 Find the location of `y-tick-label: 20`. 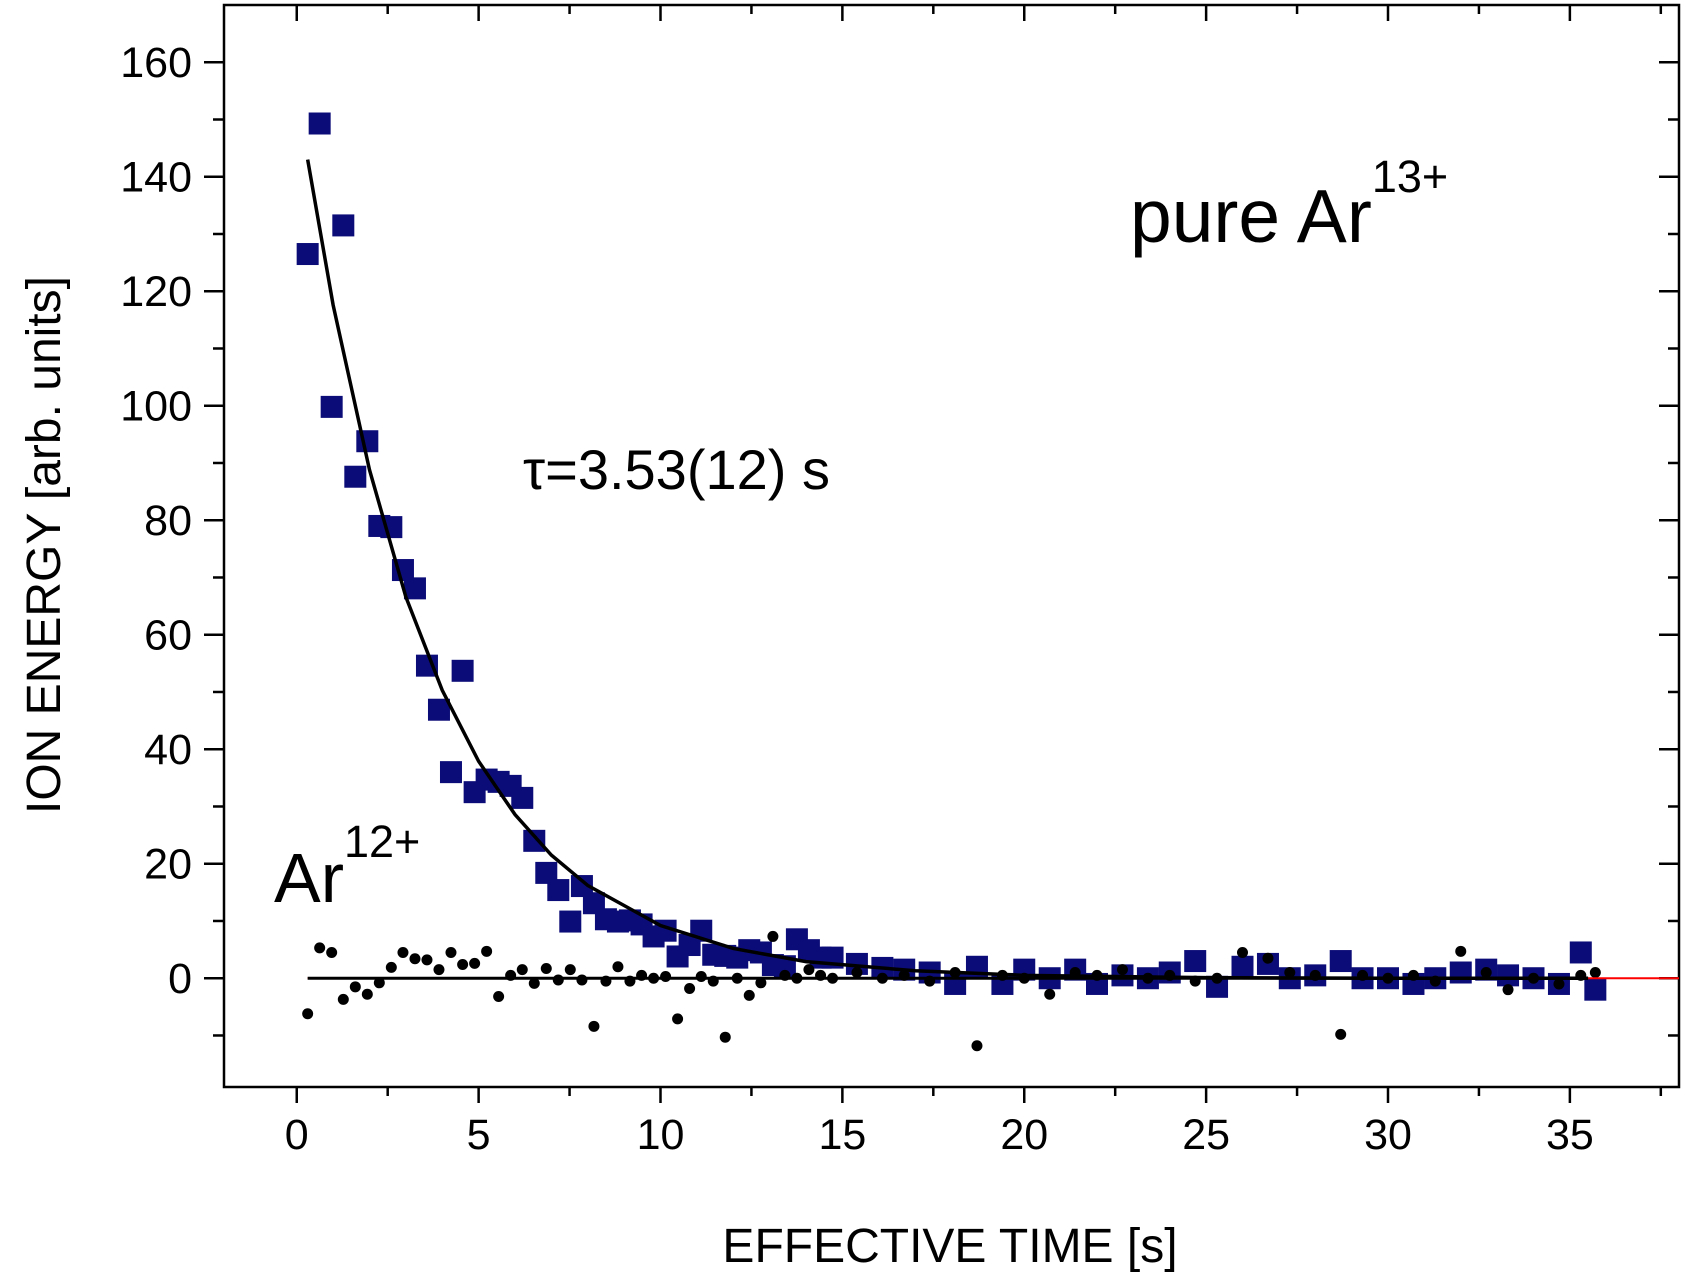

y-tick-label: 20 is located at coordinates (168, 865).